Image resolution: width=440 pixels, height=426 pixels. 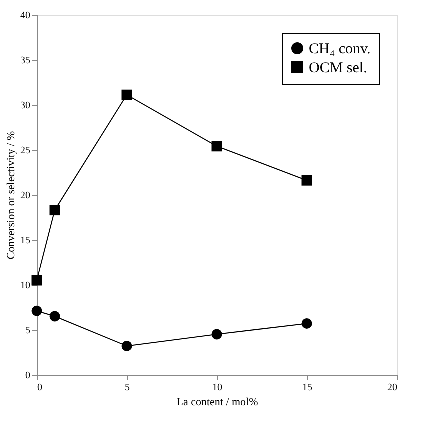 I want to click on y-tick-label: 35, so click(x=25, y=61).